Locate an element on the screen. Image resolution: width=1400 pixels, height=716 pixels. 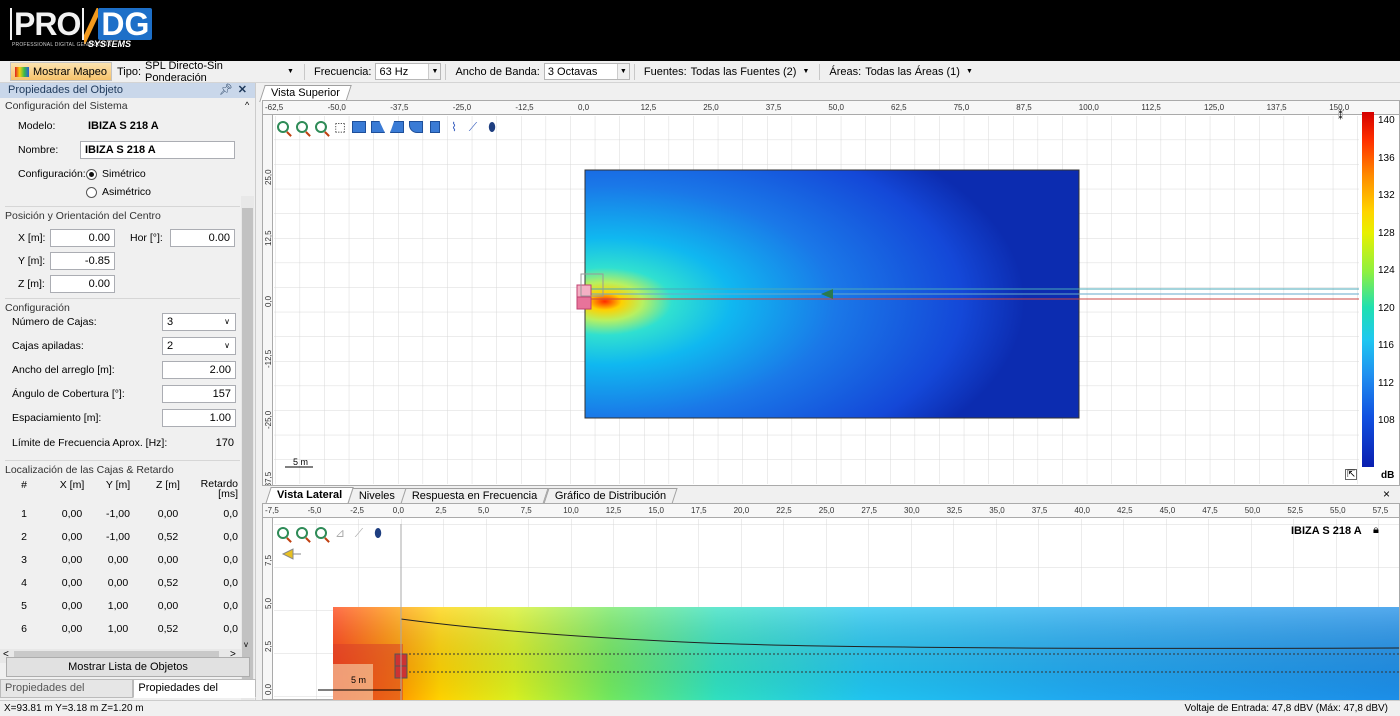
scroll-top-icon: ⁑ is located at coordinates (1340, 116).